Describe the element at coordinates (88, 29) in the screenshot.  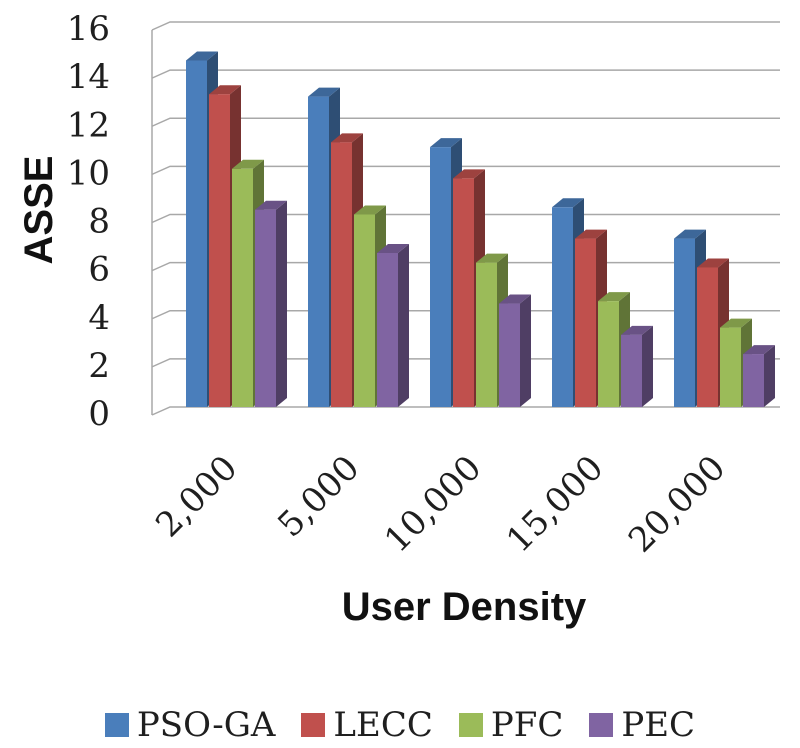
I see `y-tick-label: 16` at that location.